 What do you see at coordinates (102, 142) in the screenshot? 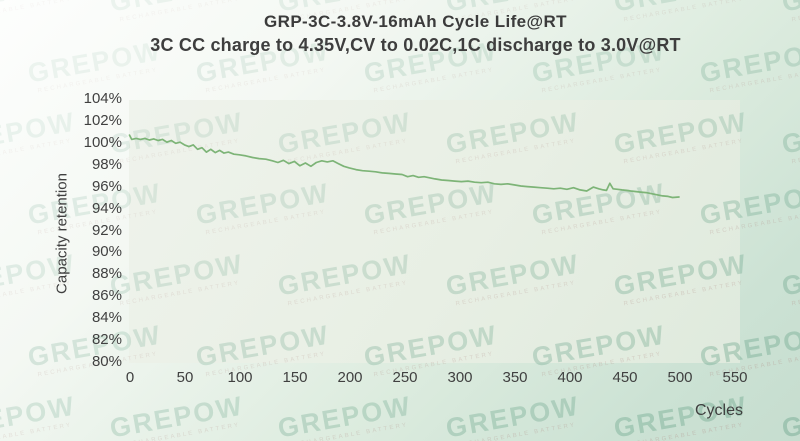
I see `y-tick-label: 100%` at bounding box center [102, 142].